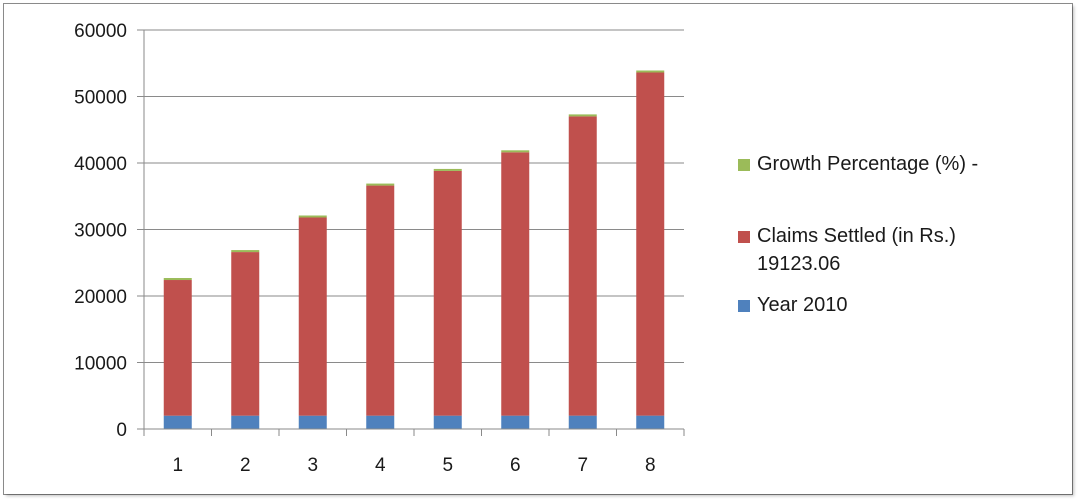  Describe the element at coordinates (312, 465) in the screenshot. I see `x-tick-label: 3` at that location.